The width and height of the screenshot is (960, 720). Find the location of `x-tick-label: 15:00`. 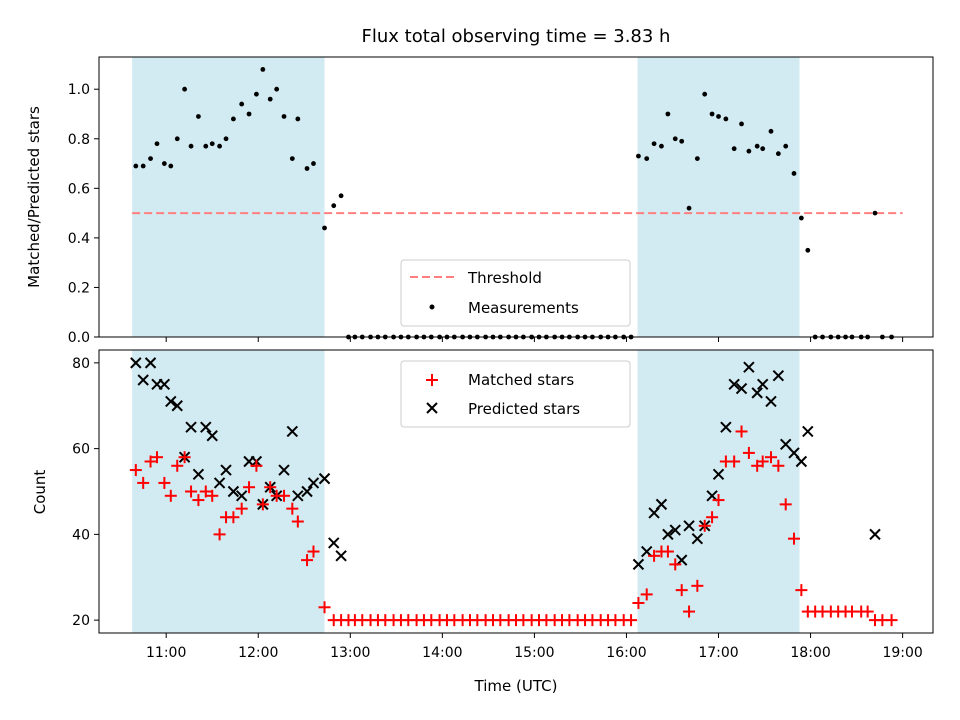

x-tick-label: 15:00 is located at coordinates (534, 653).